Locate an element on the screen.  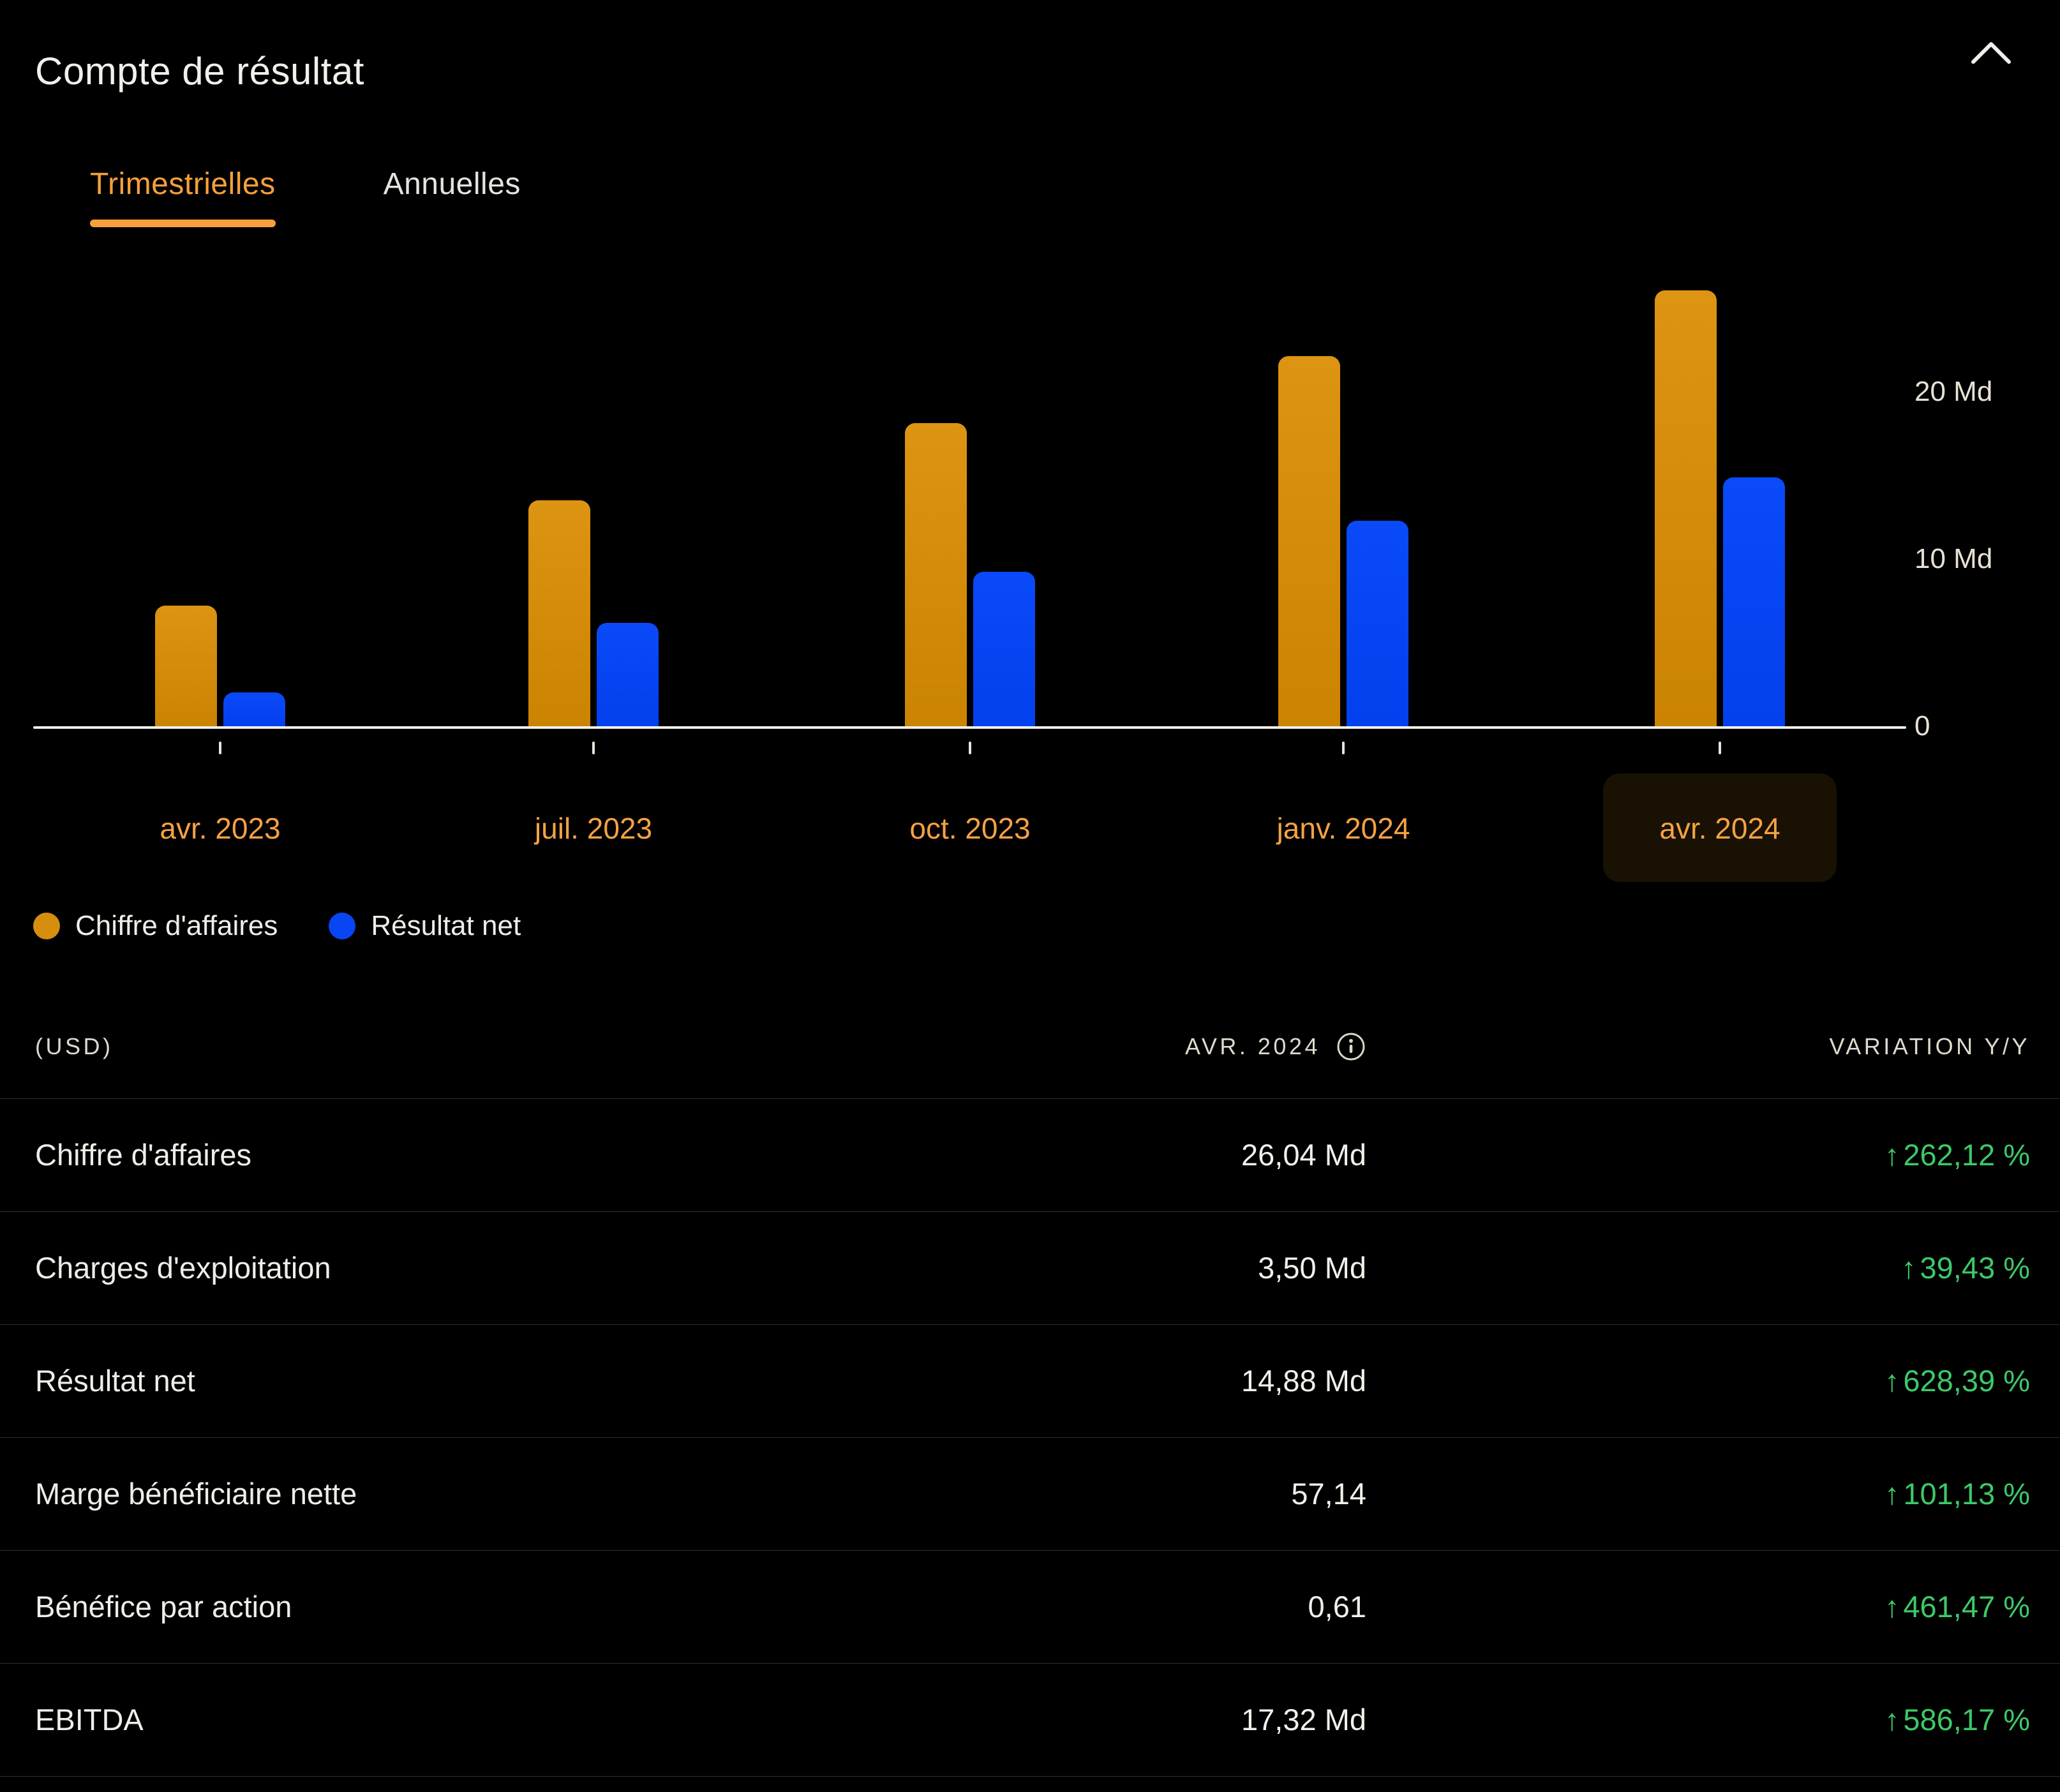
x-label-oct2023: oct. 2023 is located at coordinates (970, 828).